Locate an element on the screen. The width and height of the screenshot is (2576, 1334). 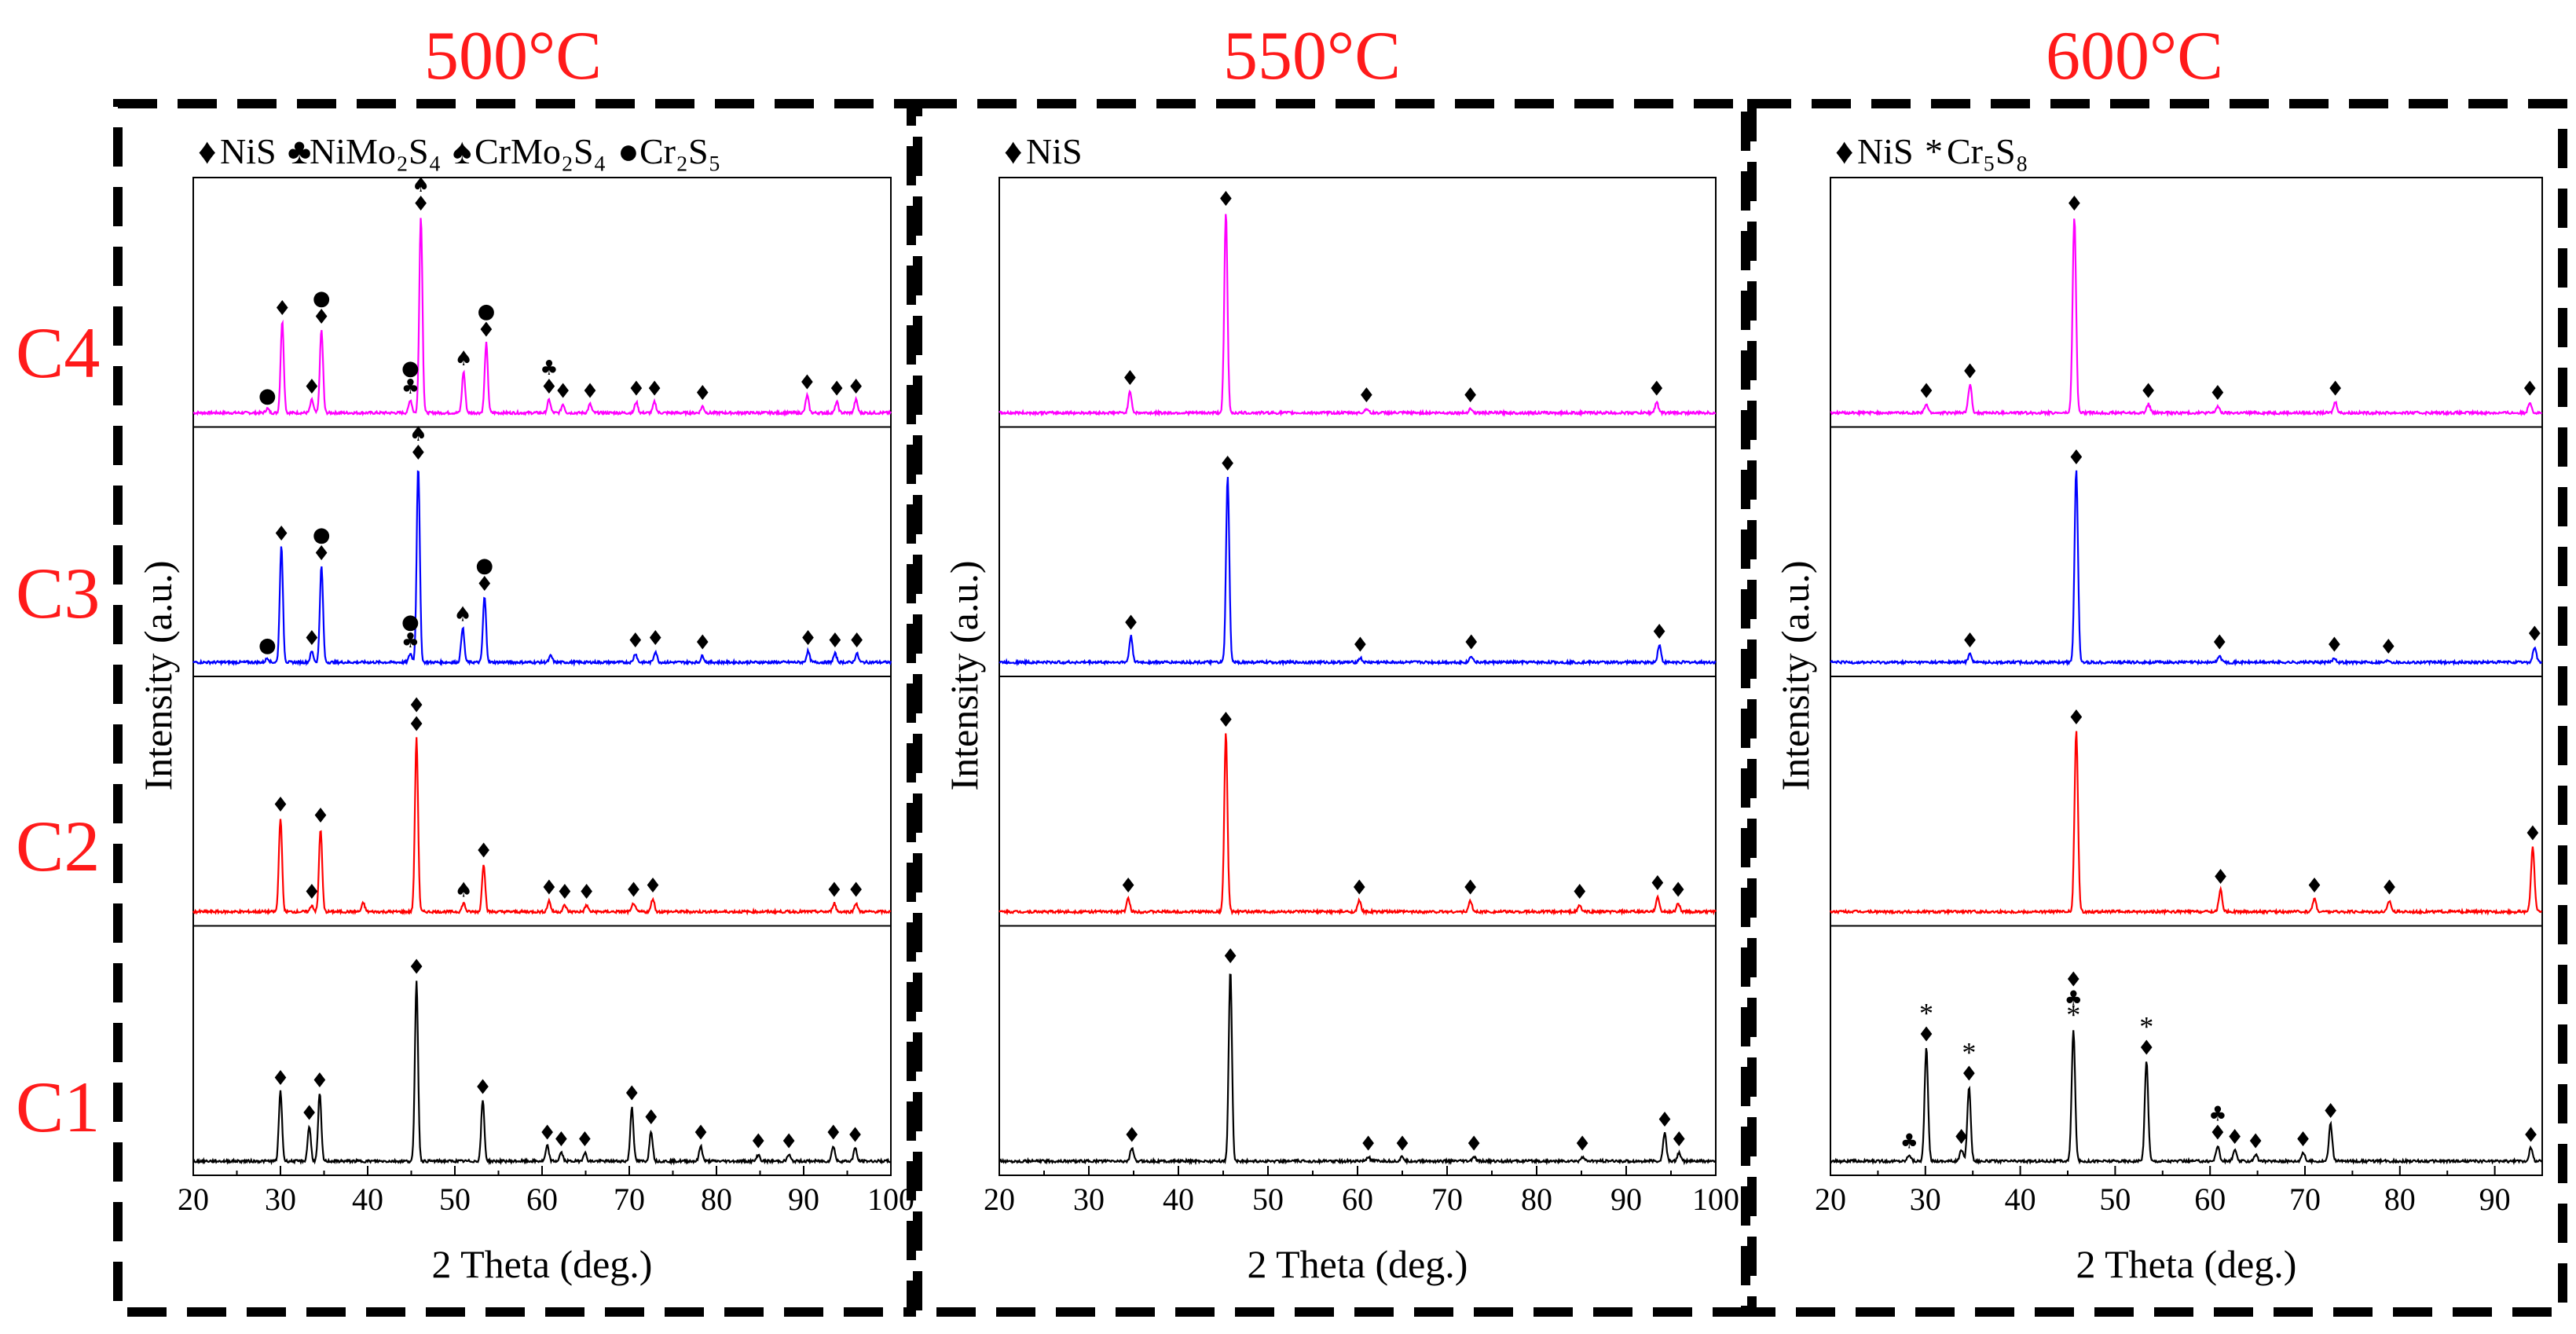
temp-label-500: 500°C is located at coordinates (513, 56).